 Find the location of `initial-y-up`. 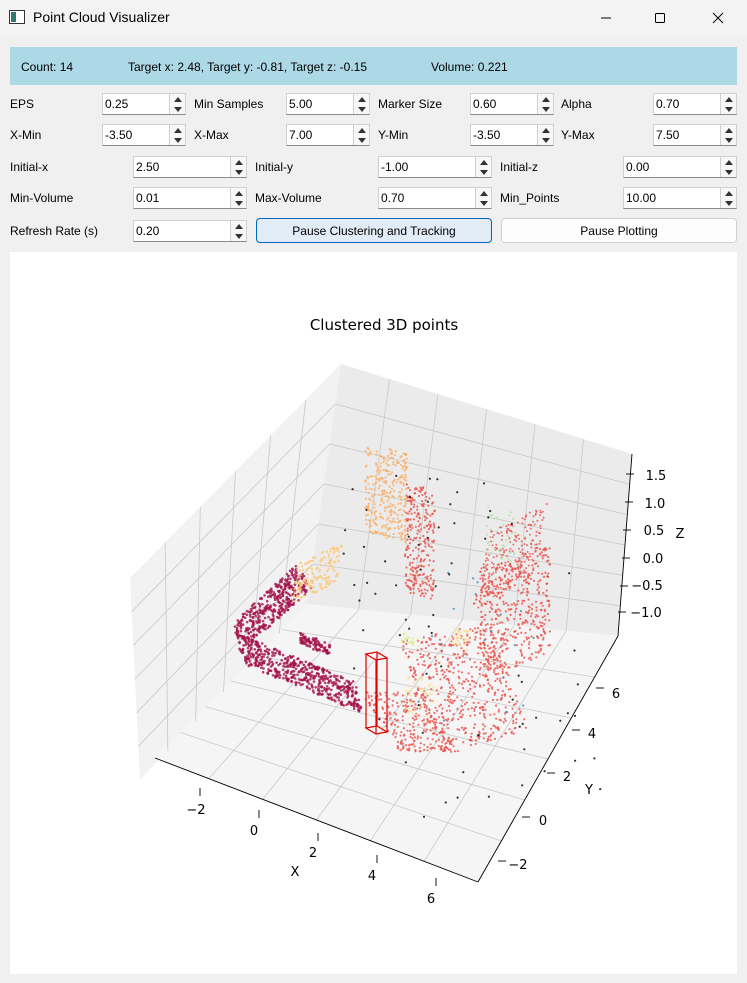

initial-y-up is located at coordinates (483, 162).